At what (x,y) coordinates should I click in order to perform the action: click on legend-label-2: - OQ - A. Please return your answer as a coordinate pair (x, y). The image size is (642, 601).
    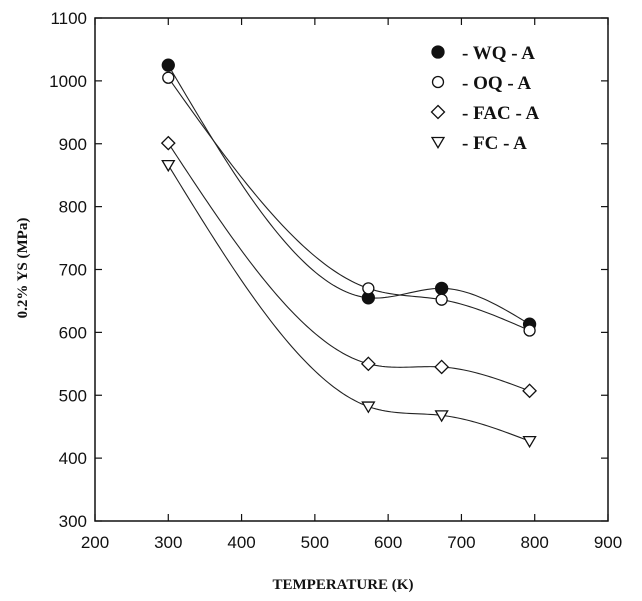
    Looking at the image, I should click on (496, 83).